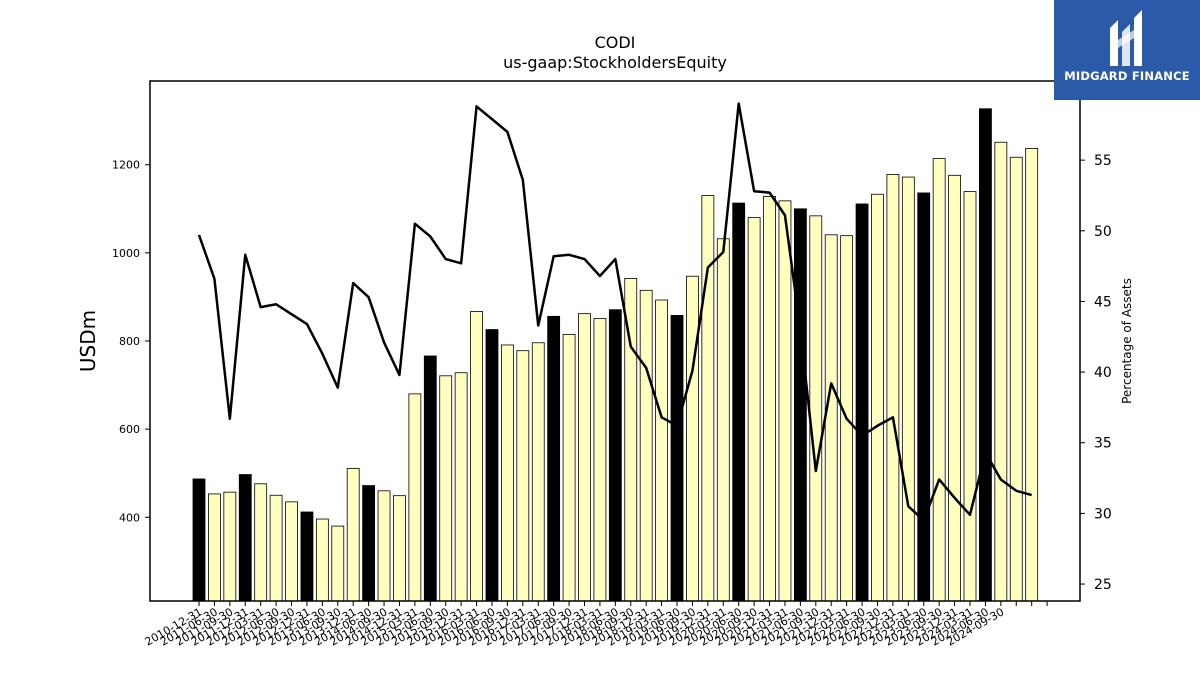 The height and width of the screenshot is (675, 1200). I want to click on y2-tick-label: 40, so click(1103, 373).